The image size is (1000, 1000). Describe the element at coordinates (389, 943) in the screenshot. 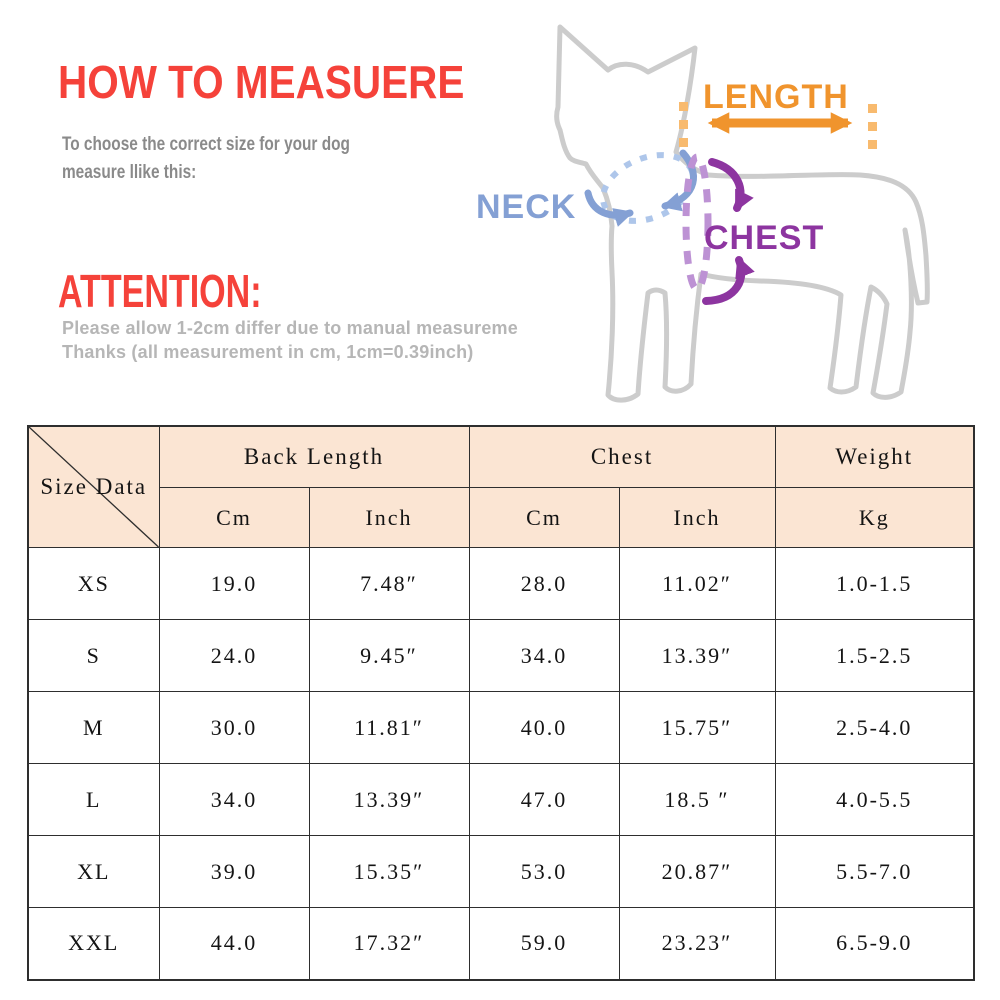

I see `table-cell: 17.32″` at that location.